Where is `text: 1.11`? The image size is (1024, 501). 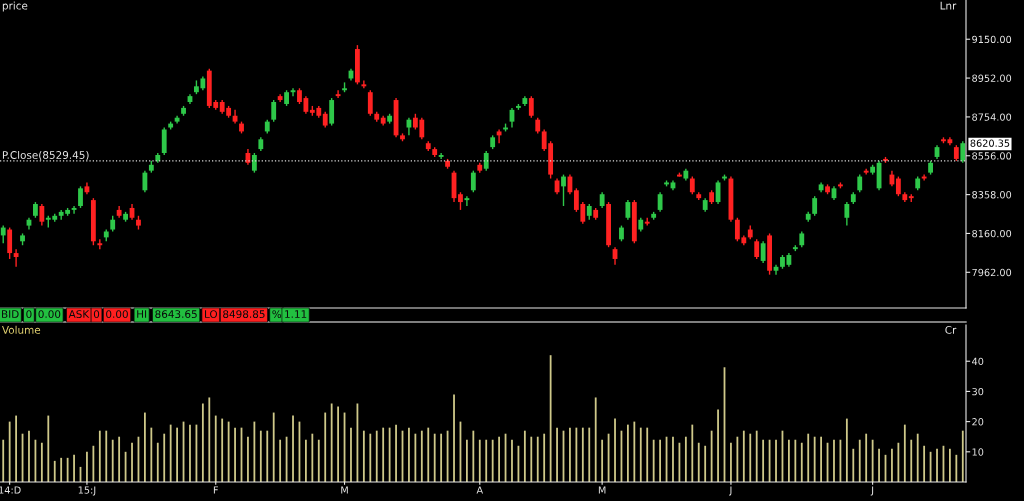 text: 1.11 is located at coordinates (296, 314).